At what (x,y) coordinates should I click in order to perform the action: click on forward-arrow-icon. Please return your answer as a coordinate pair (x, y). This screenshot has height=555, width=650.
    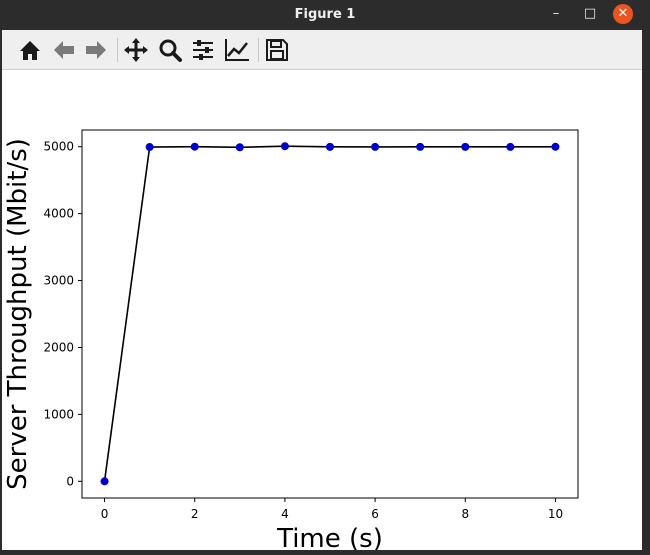
    Looking at the image, I should click on (96, 50).